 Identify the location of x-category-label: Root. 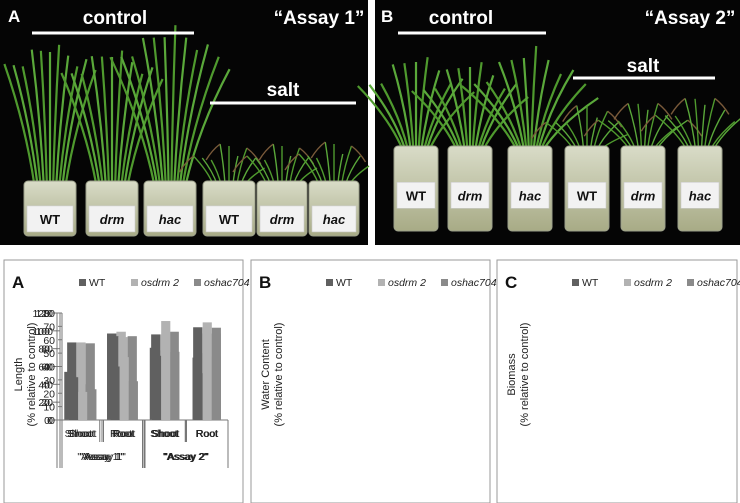
(121, 434).